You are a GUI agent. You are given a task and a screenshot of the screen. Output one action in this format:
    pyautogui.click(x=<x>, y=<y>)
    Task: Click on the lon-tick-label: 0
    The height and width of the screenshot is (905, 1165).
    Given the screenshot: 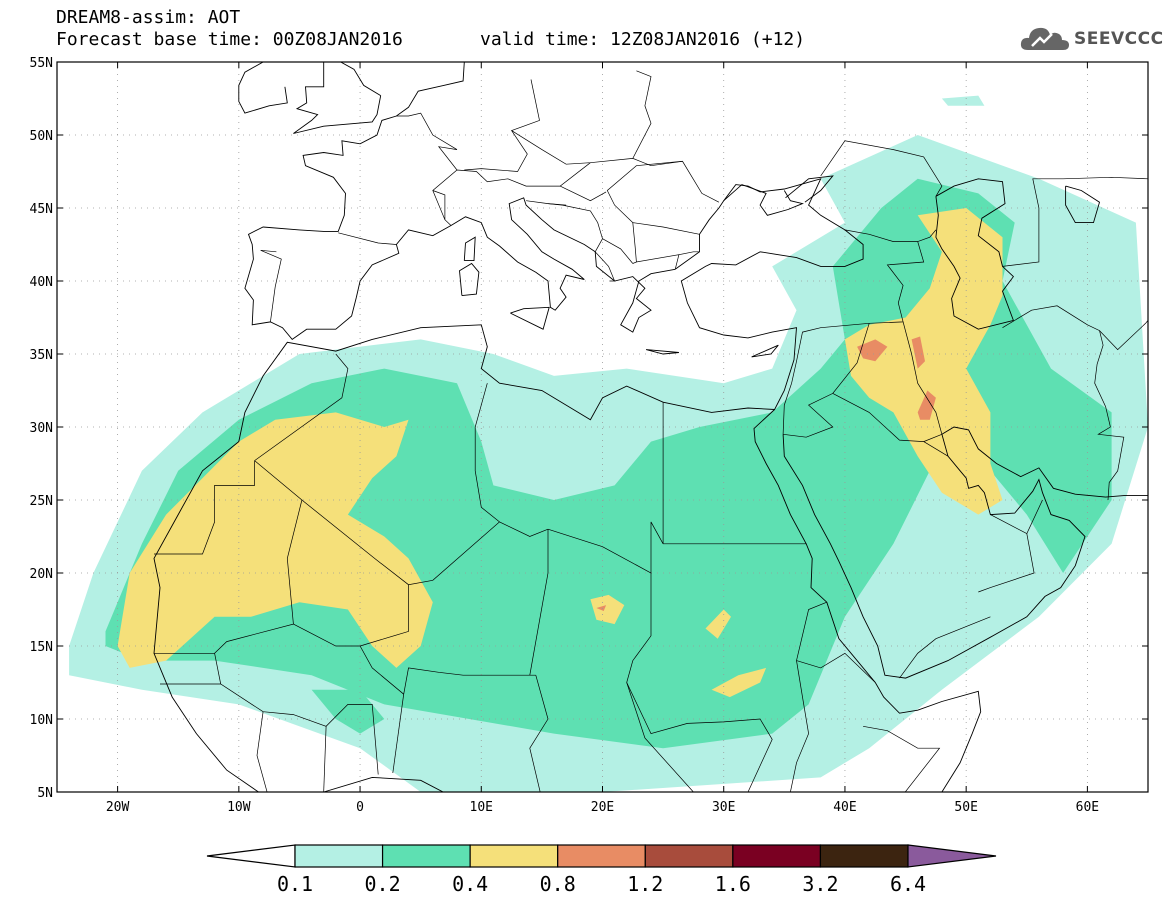 What is the action you would take?
    pyautogui.click(x=360, y=807)
    